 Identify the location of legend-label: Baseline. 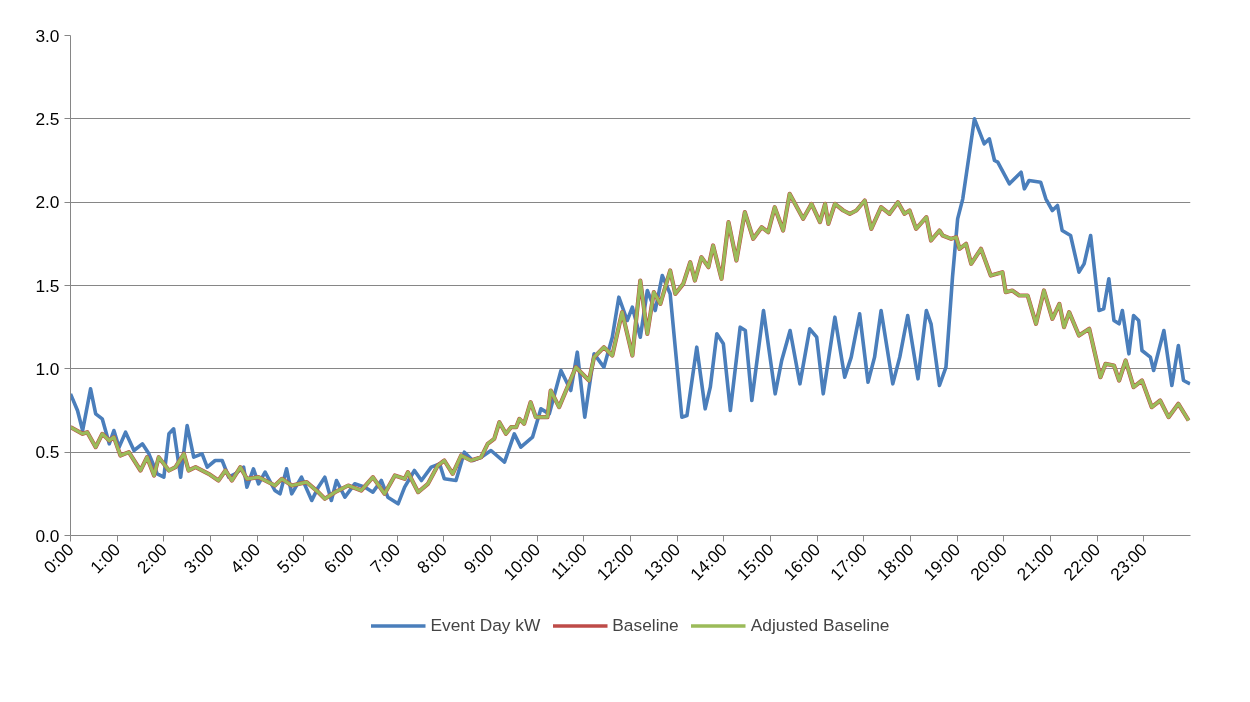
(645, 625).